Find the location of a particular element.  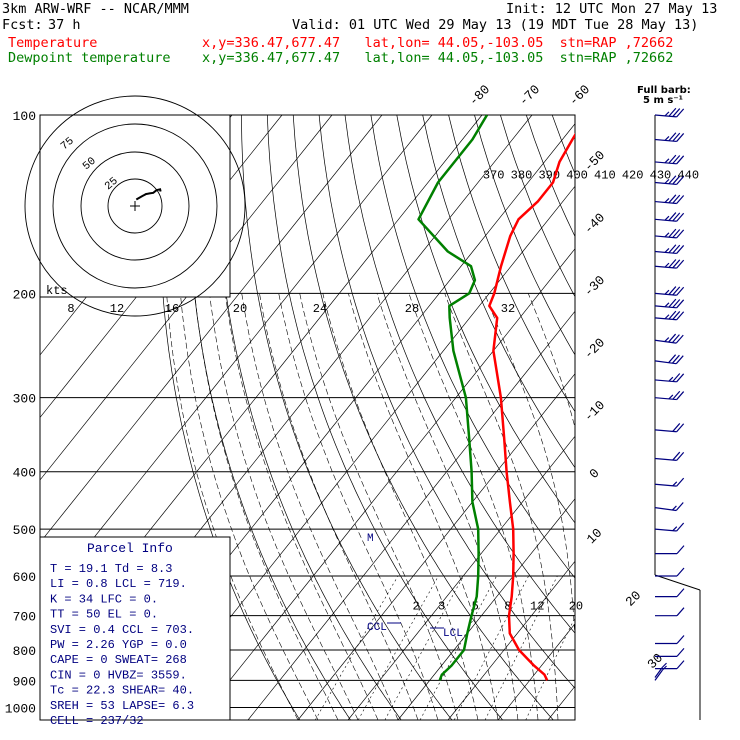

isotherm-label: 10 is located at coordinates (595, 536).